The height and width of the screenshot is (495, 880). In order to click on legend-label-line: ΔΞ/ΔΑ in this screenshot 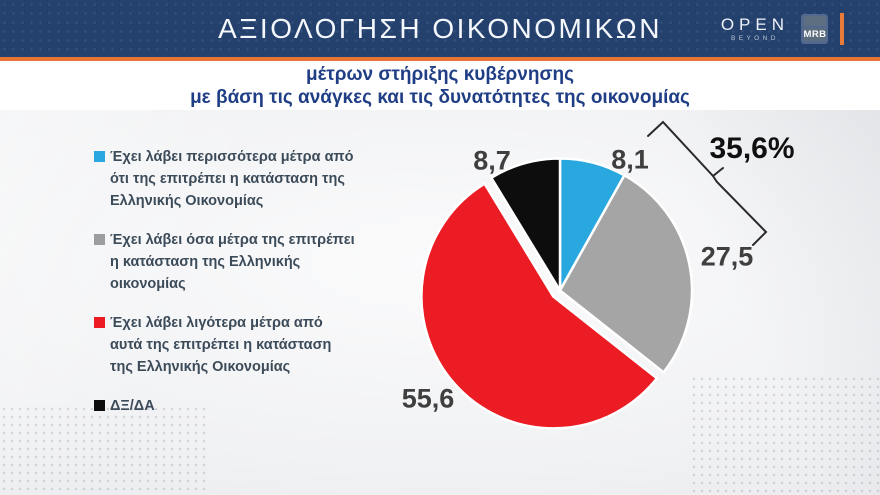, I will do `click(132, 406)`.